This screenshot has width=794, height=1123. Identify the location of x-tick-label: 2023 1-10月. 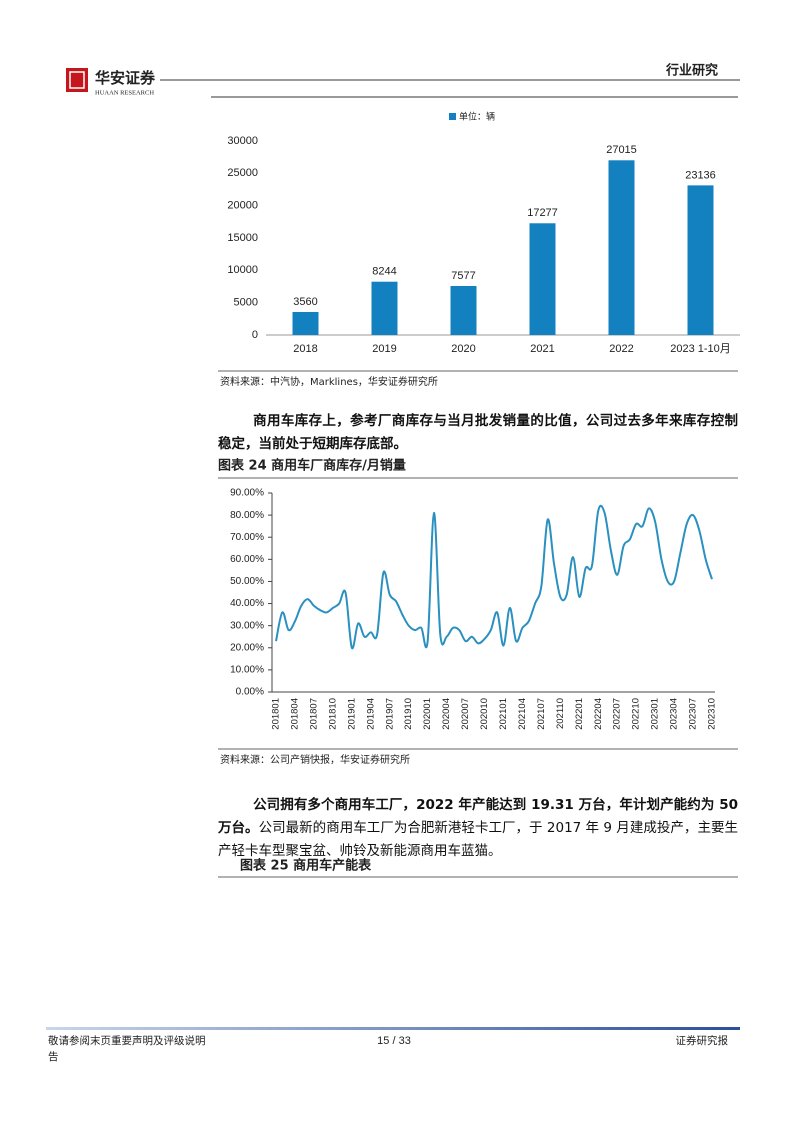
(700, 349).